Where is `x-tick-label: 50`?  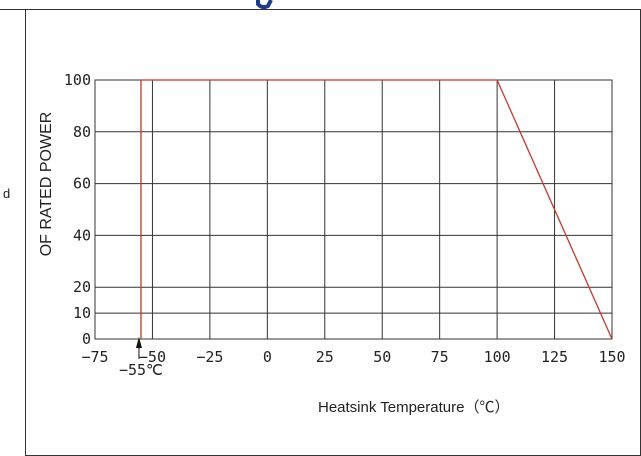
x-tick-label: 50 is located at coordinates (382, 357).